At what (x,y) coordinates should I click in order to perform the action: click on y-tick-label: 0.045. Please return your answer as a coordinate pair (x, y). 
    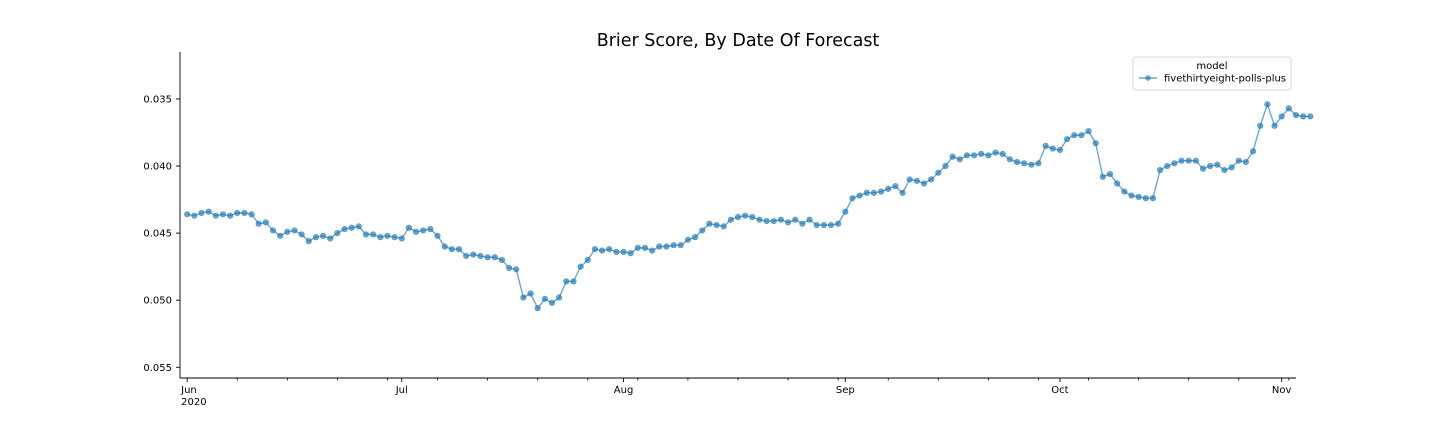
    Looking at the image, I should click on (157, 234).